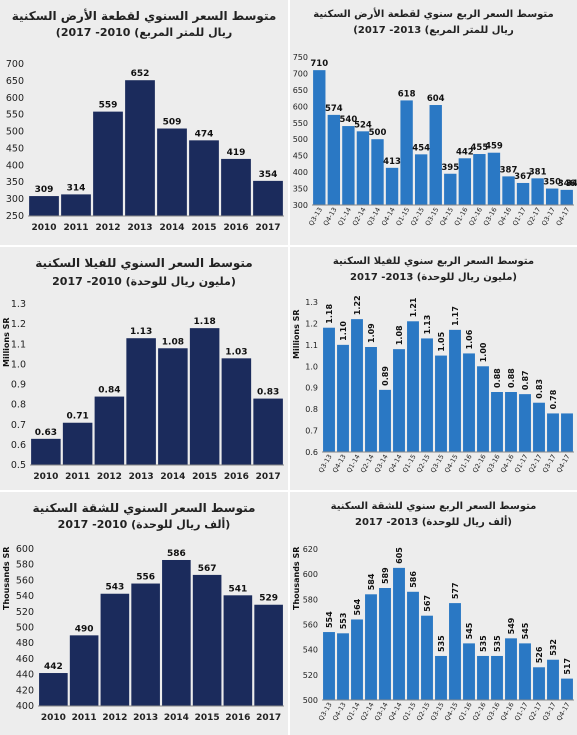  I want to click on data-label: 584, so click(371, 581).